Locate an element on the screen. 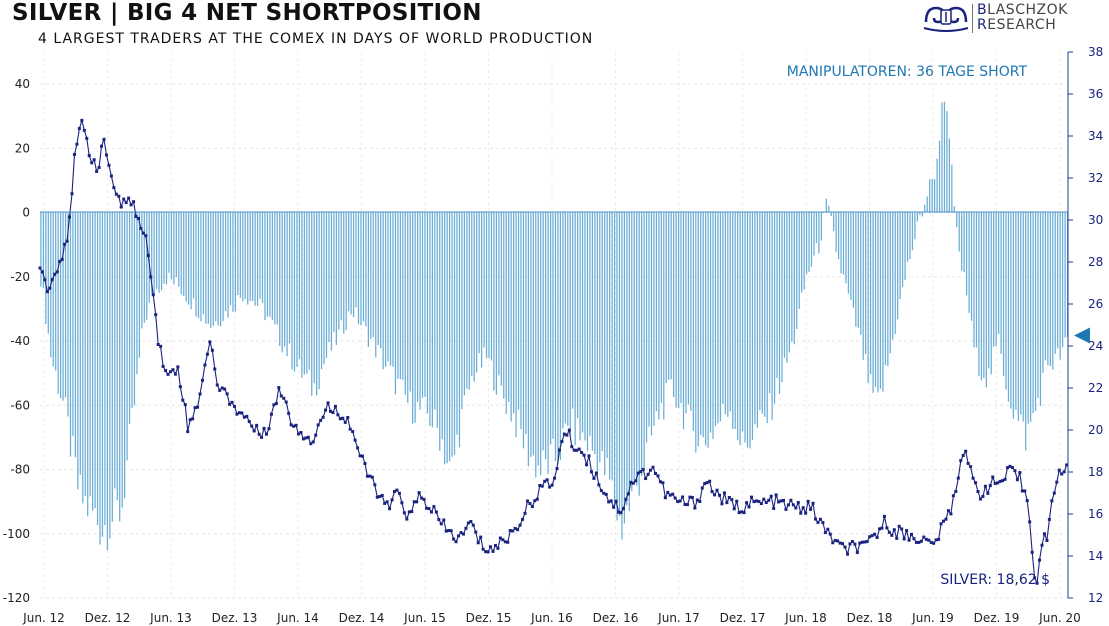 This screenshot has height=626, width=1109. logo-emblem-icon is located at coordinates (946, 19).